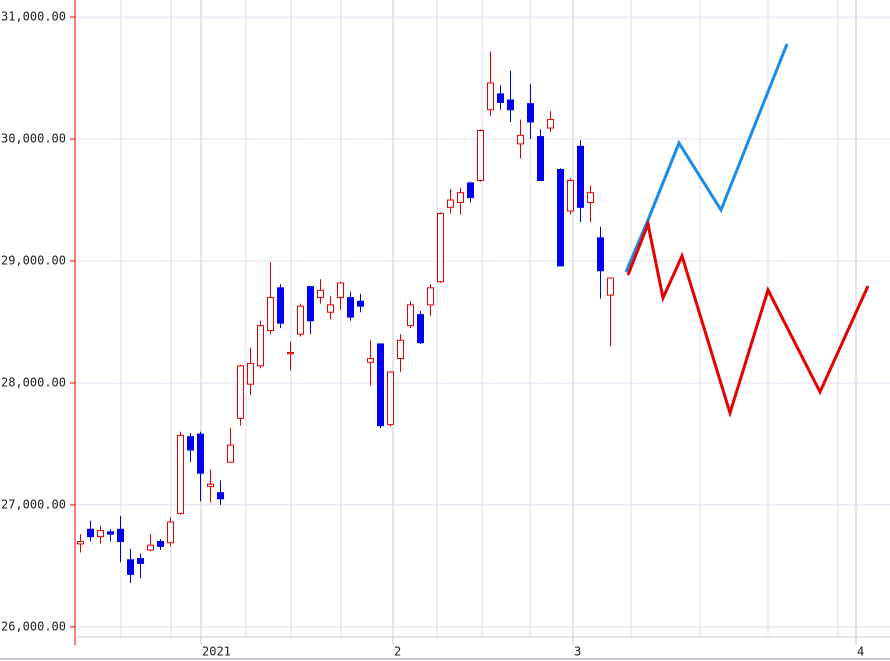  Describe the element at coordinates (577, 652) in the screenshot. I see `x-tick-label: 3` at that location.